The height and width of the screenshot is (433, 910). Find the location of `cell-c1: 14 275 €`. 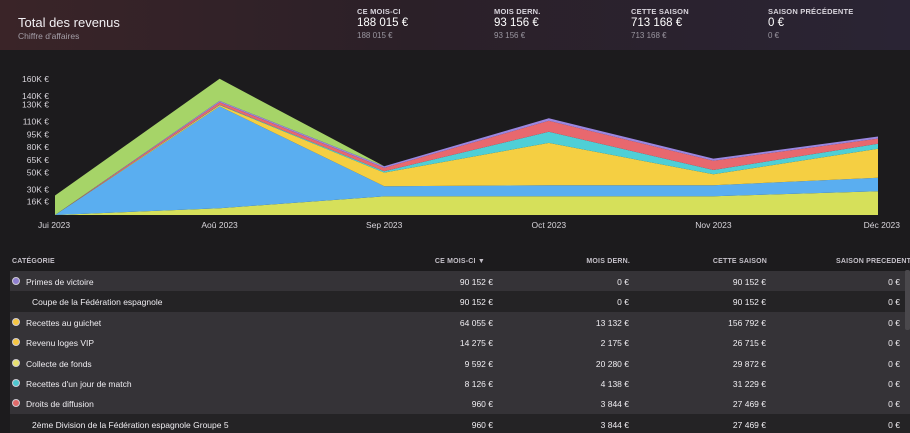

cell-c1: 14 275 € is located at coordinates (476, 343).